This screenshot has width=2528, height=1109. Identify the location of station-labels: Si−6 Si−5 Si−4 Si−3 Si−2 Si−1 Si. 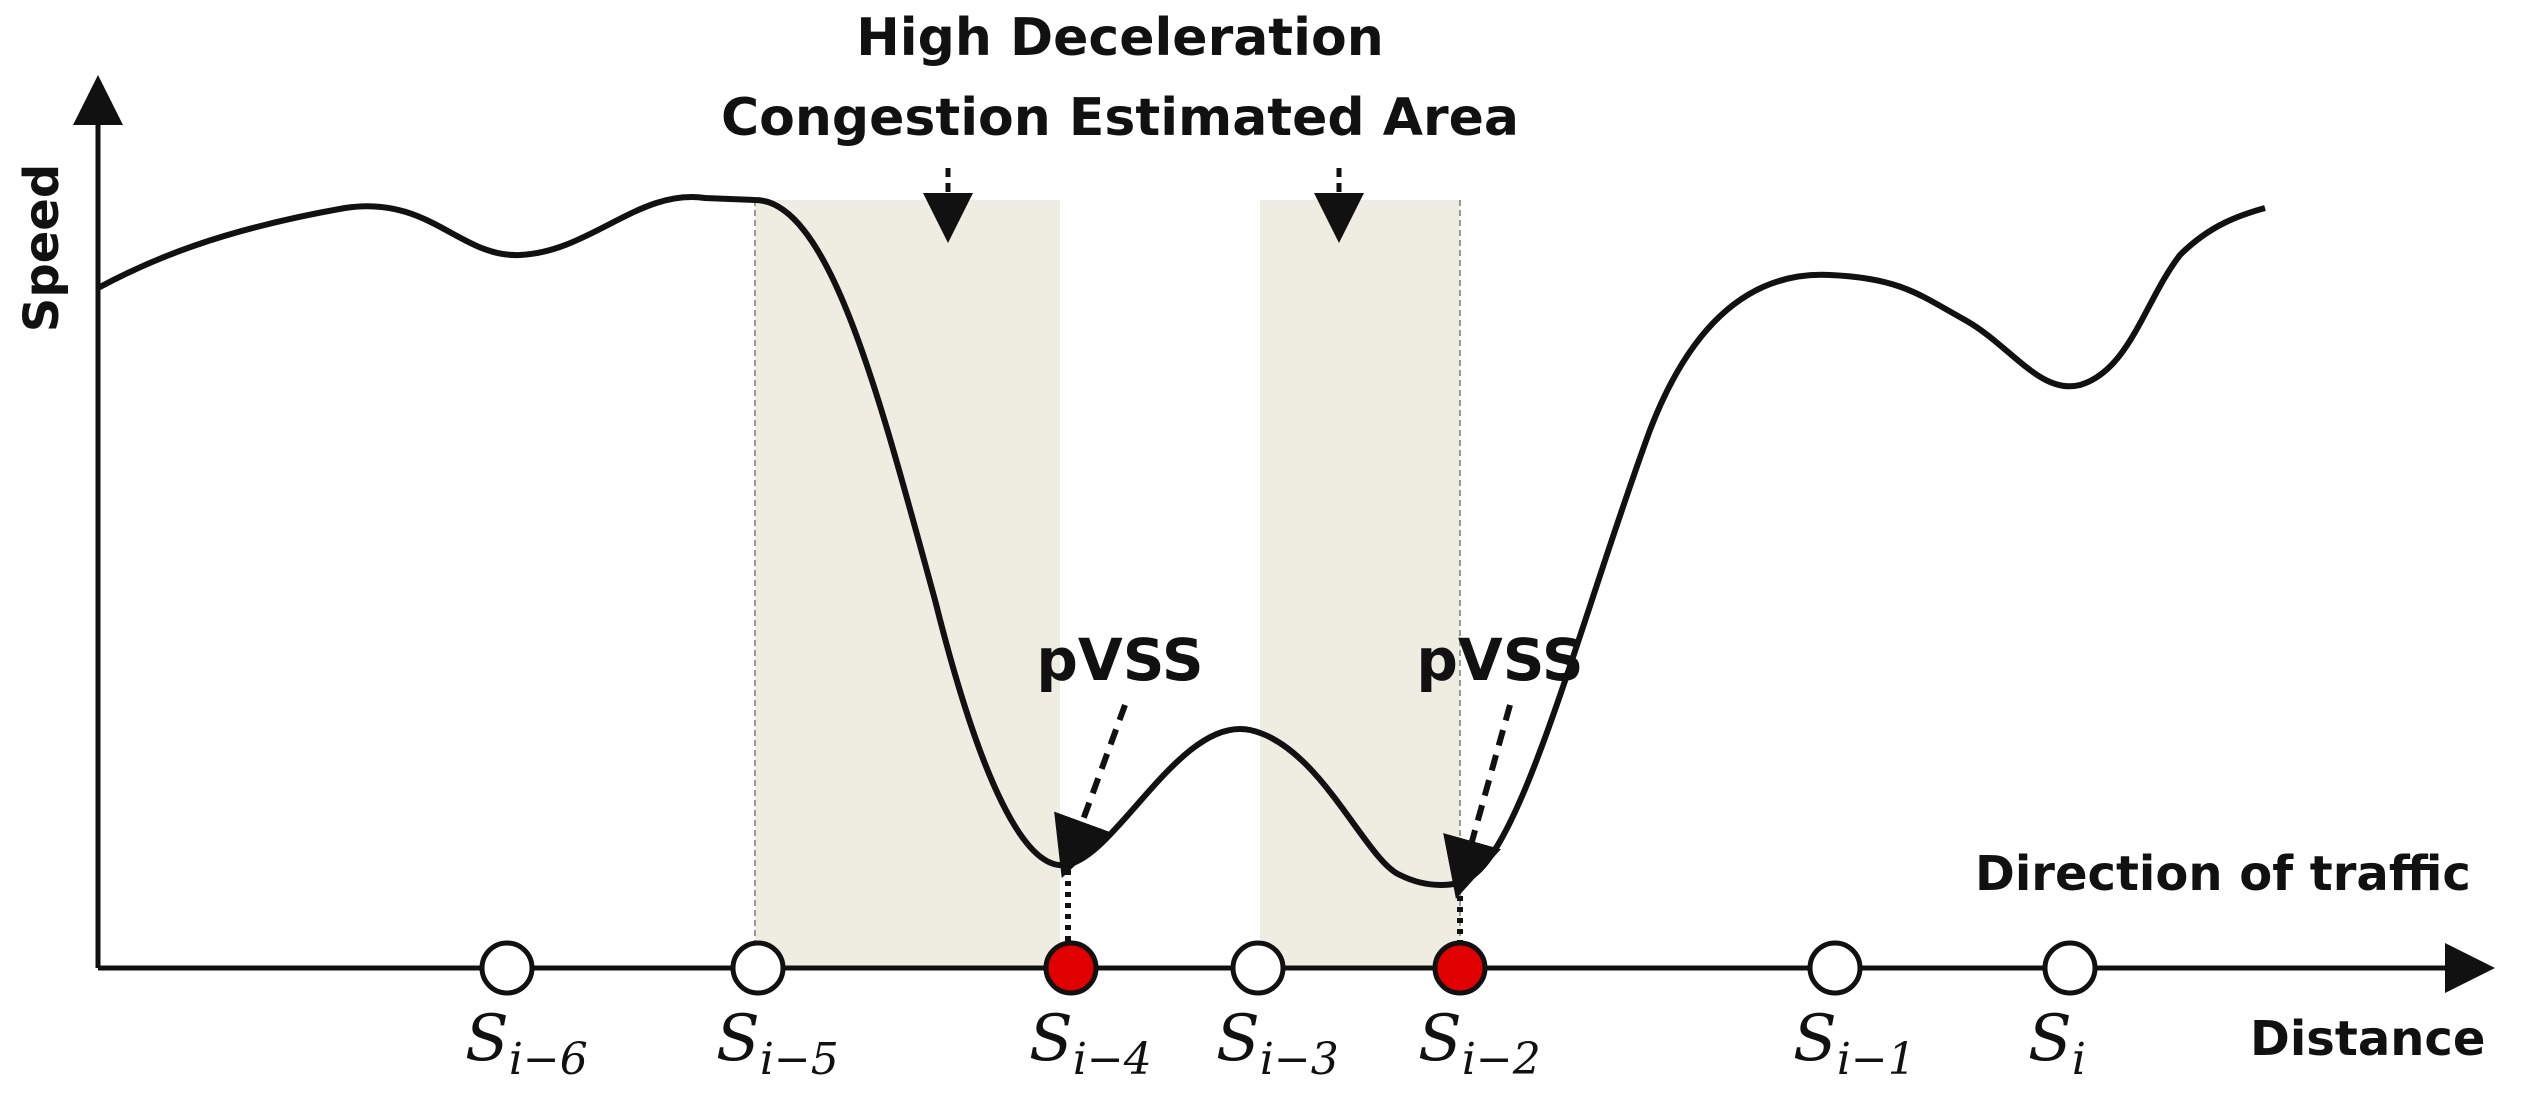
(1275, 1043).